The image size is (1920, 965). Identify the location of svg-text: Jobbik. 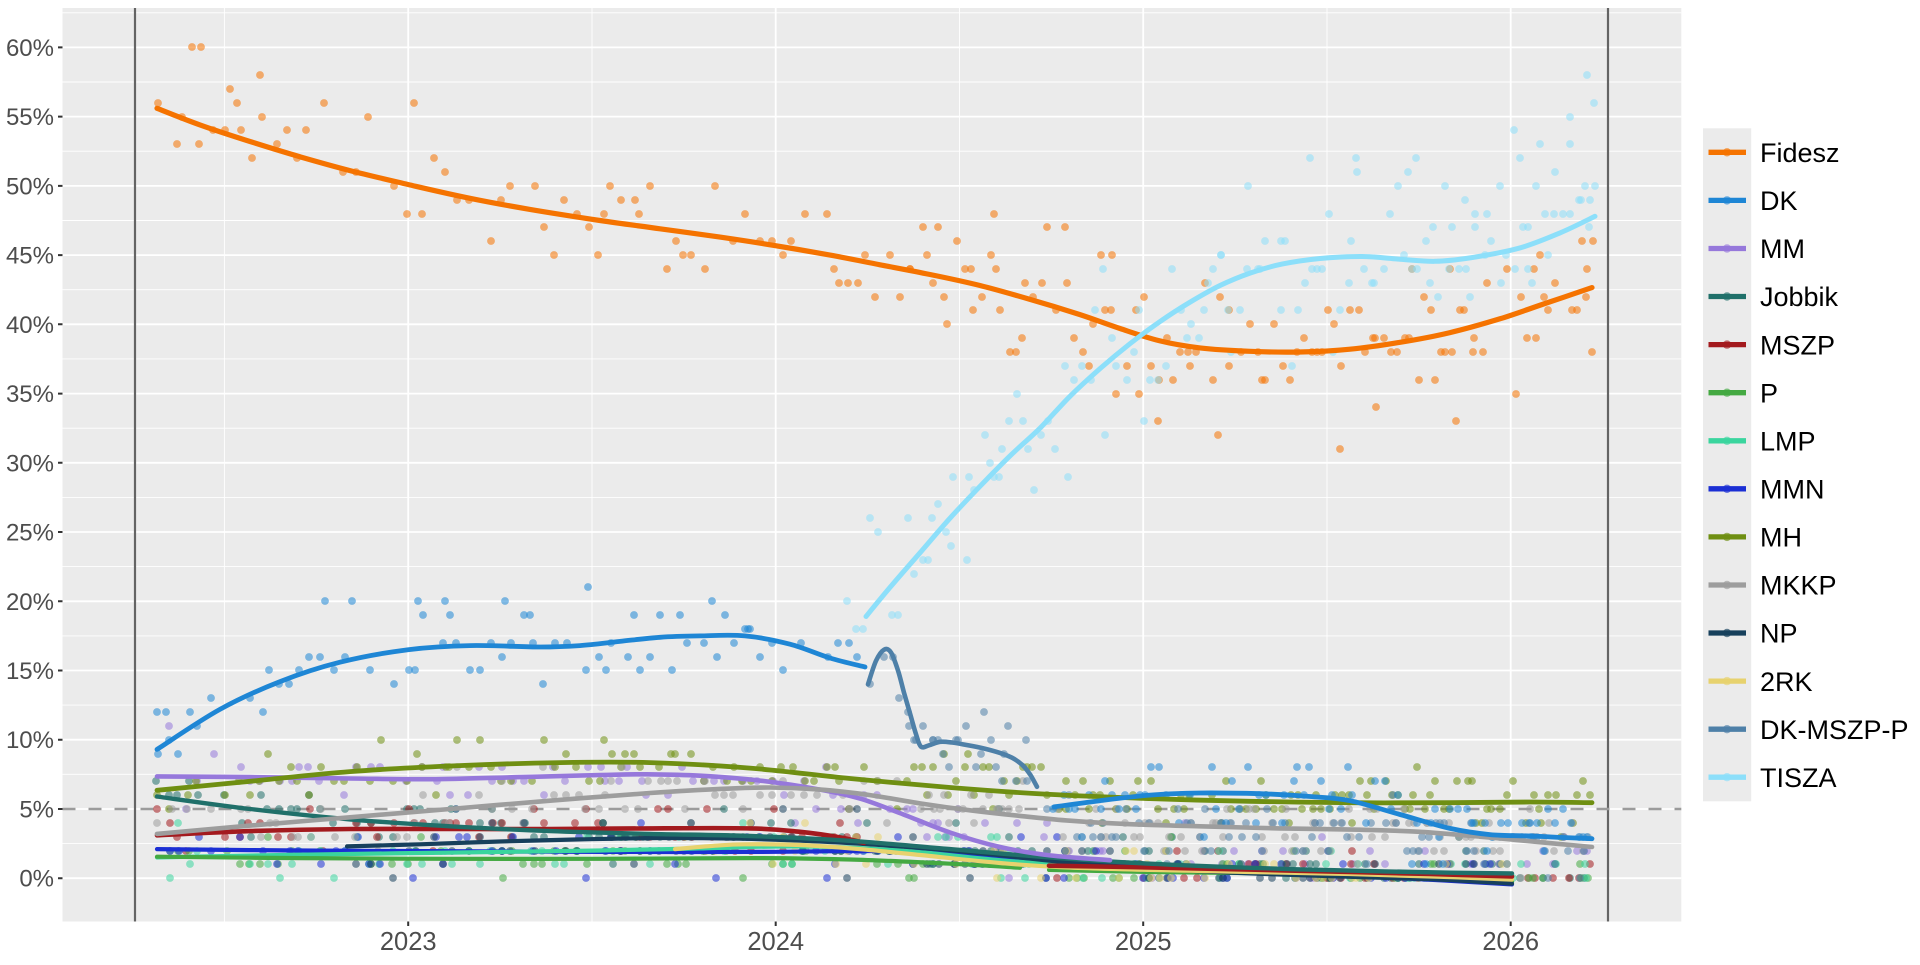
(1799, 297).